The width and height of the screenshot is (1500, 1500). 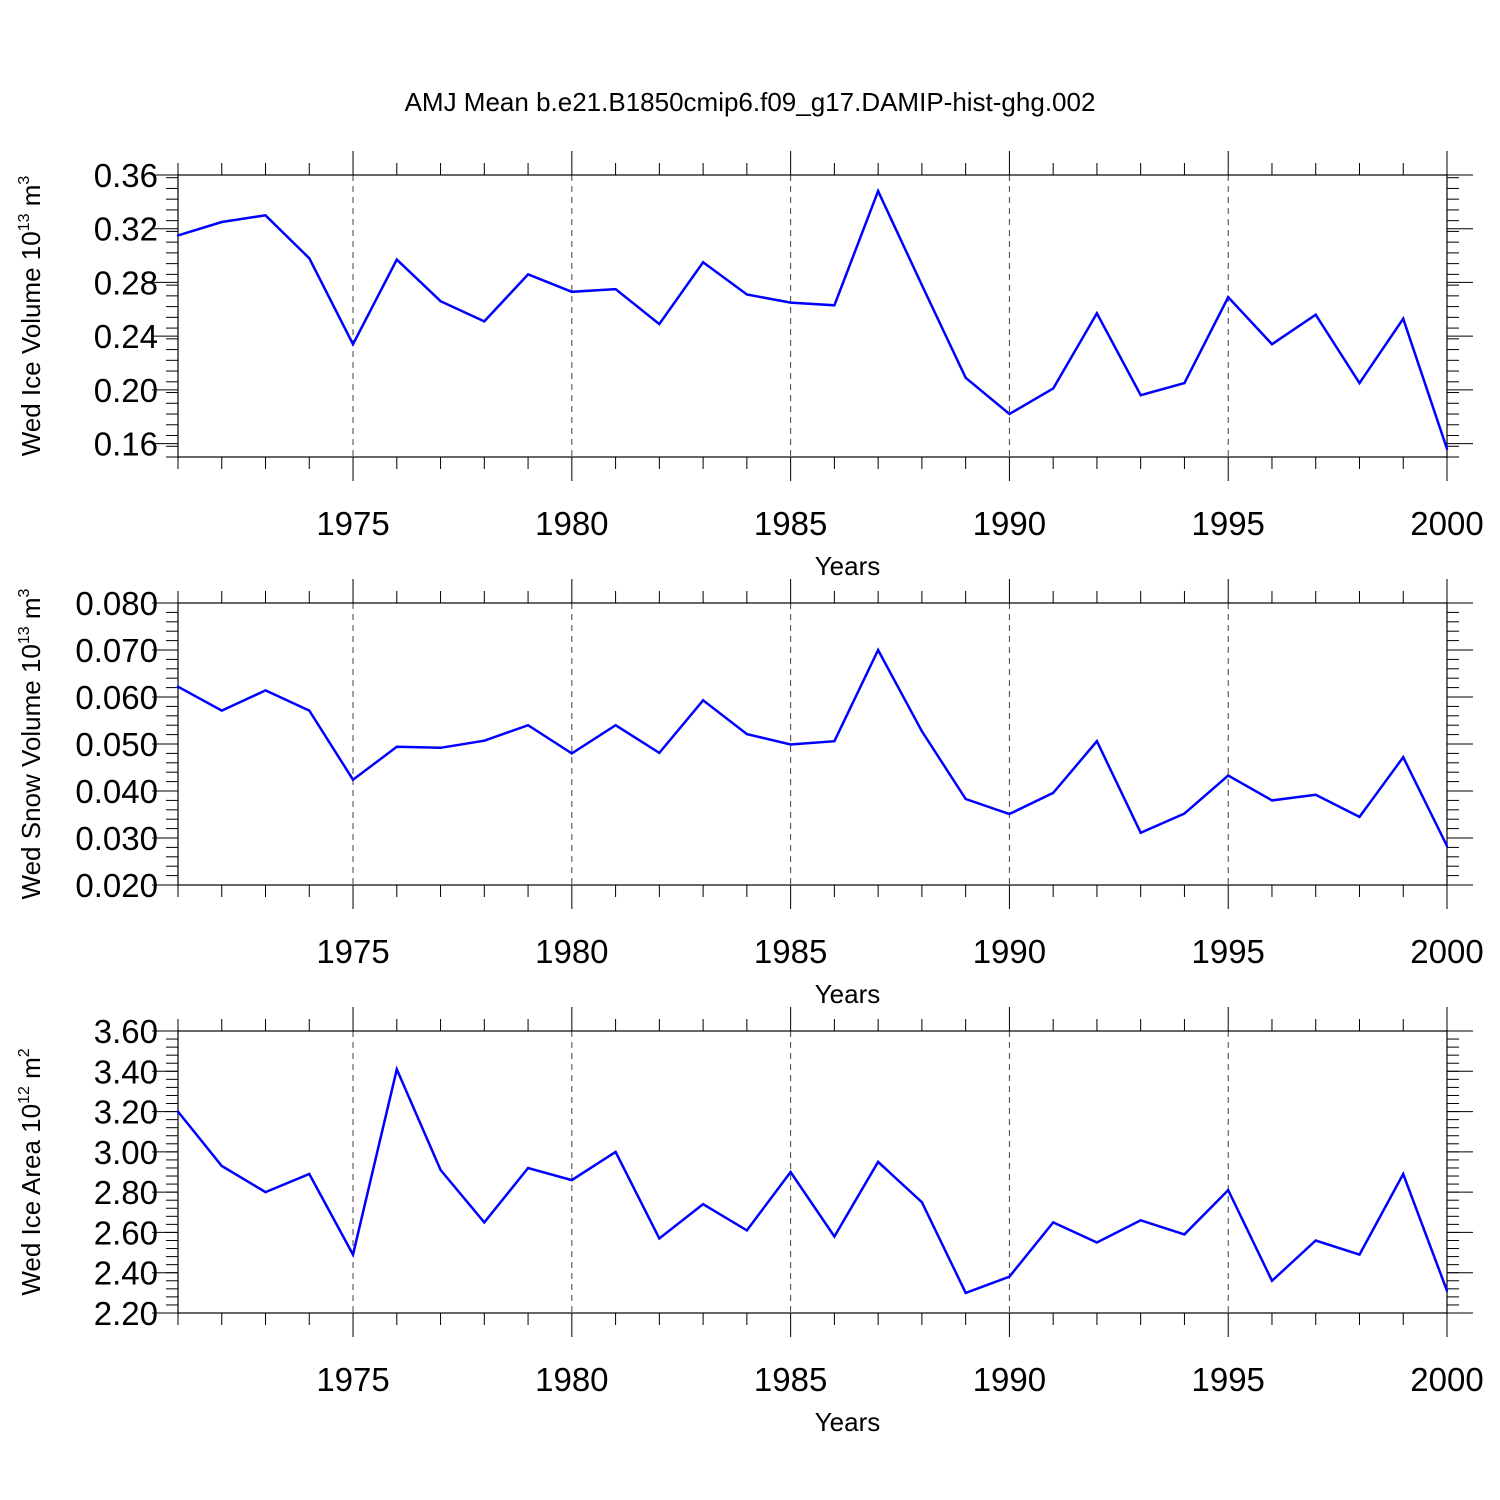 I want to click on y-axis-title: Wed Ice Volume 1013 m3, so click(x=31, y=316).